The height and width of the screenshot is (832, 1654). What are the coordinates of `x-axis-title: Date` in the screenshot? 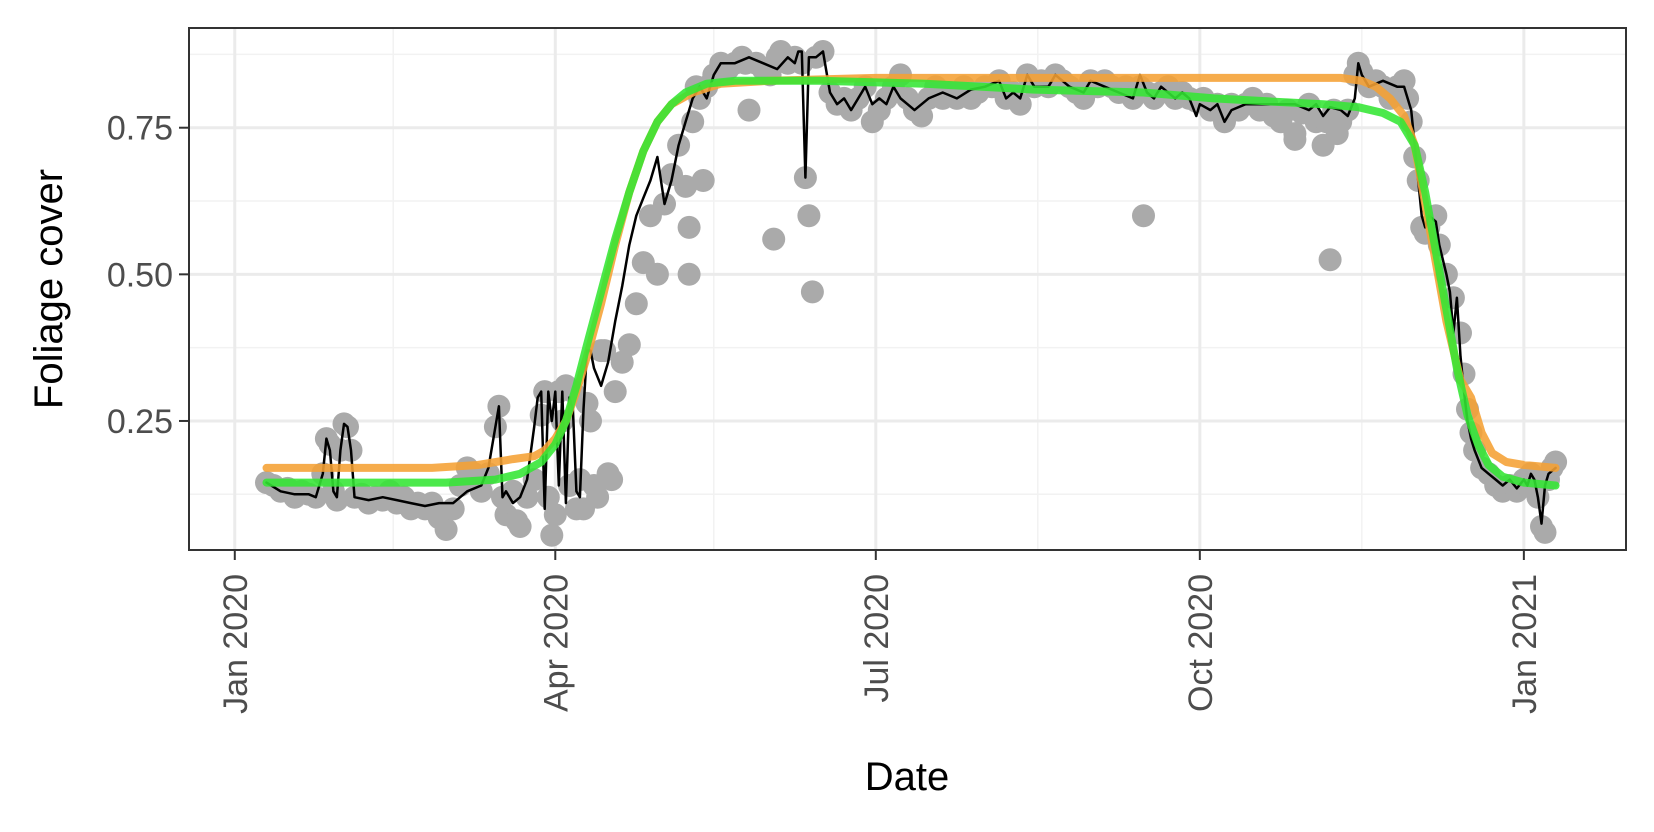 It's located at (907, 777).